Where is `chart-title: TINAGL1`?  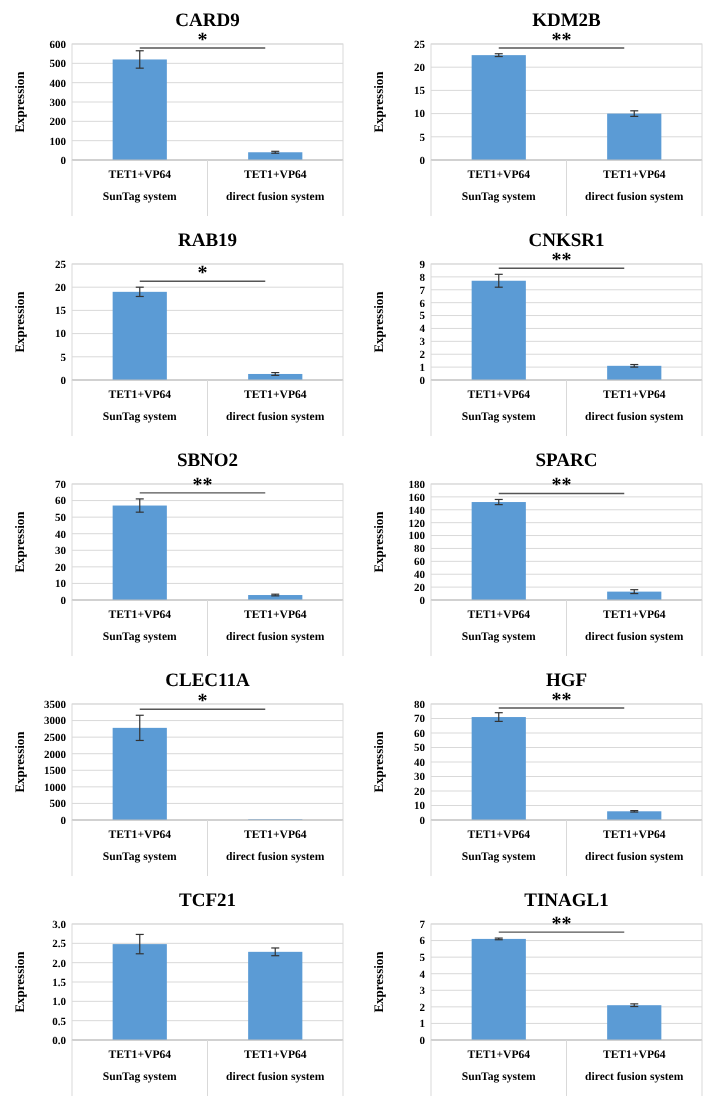
chart-title: TINAGL1 is located at coordinates (567, 902).